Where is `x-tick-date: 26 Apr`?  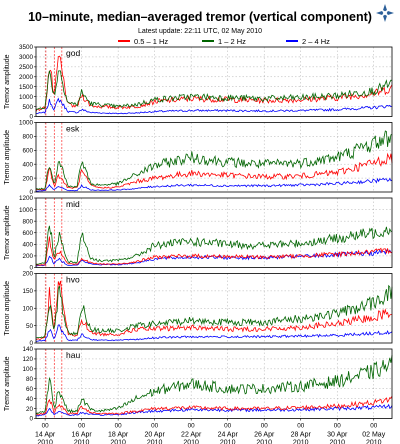 x-tick-date: 26 Apr is located at coordinates (264, 435).